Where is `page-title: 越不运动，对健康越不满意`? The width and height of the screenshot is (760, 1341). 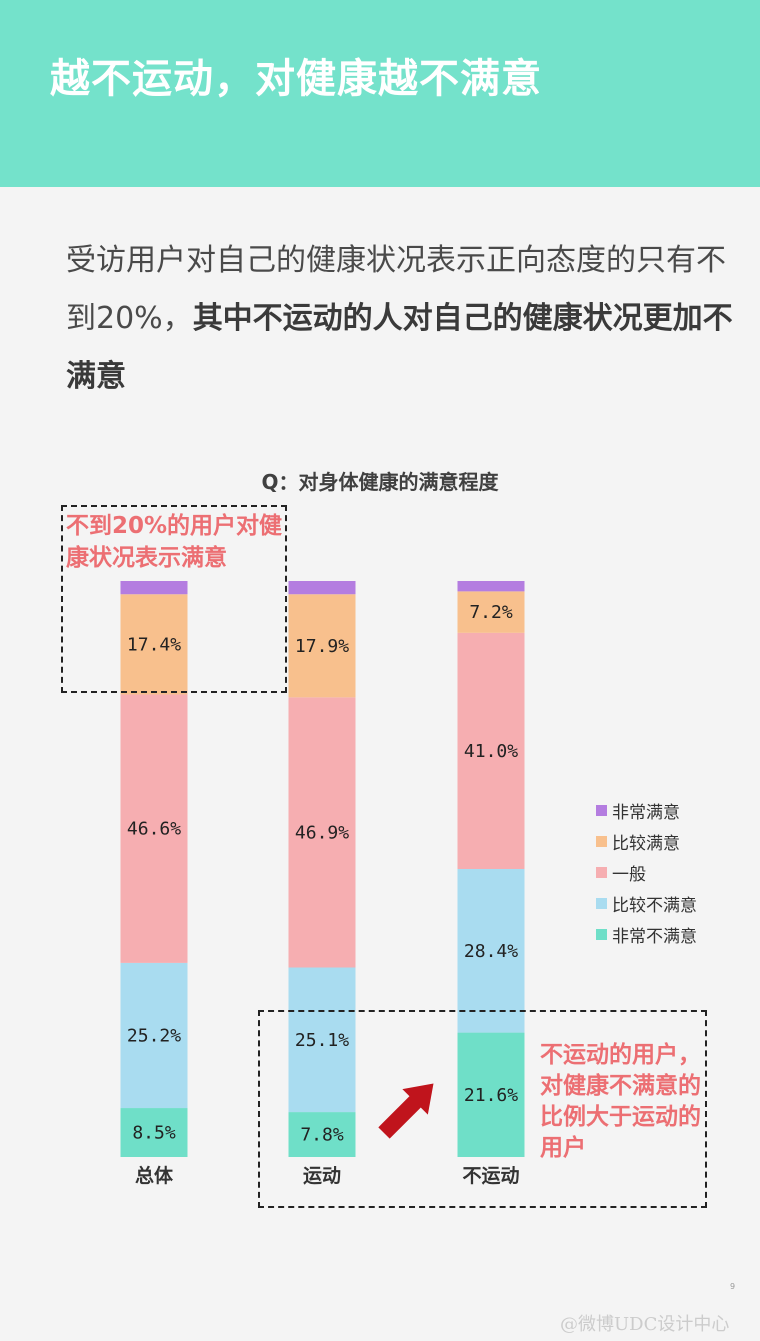
page-title: 越不运动，对健康越不满意 is located at coordinates (296, 79).